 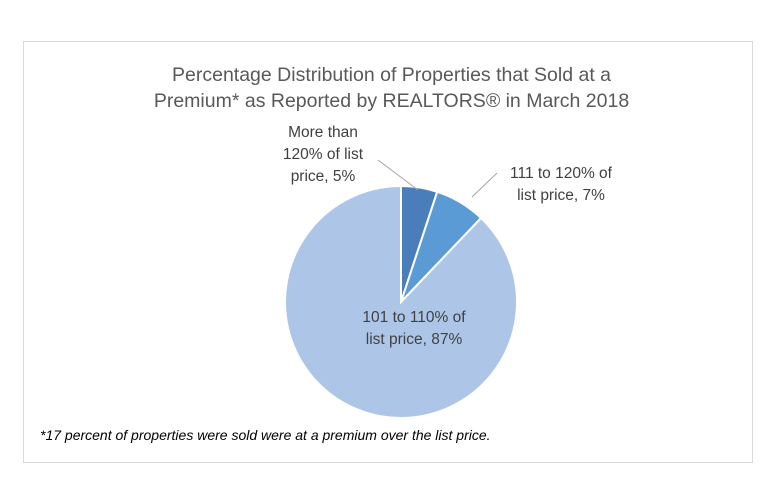 I want to click on slice-label-3-line-1: 101 to 110% of, so click(x=414, y=317).